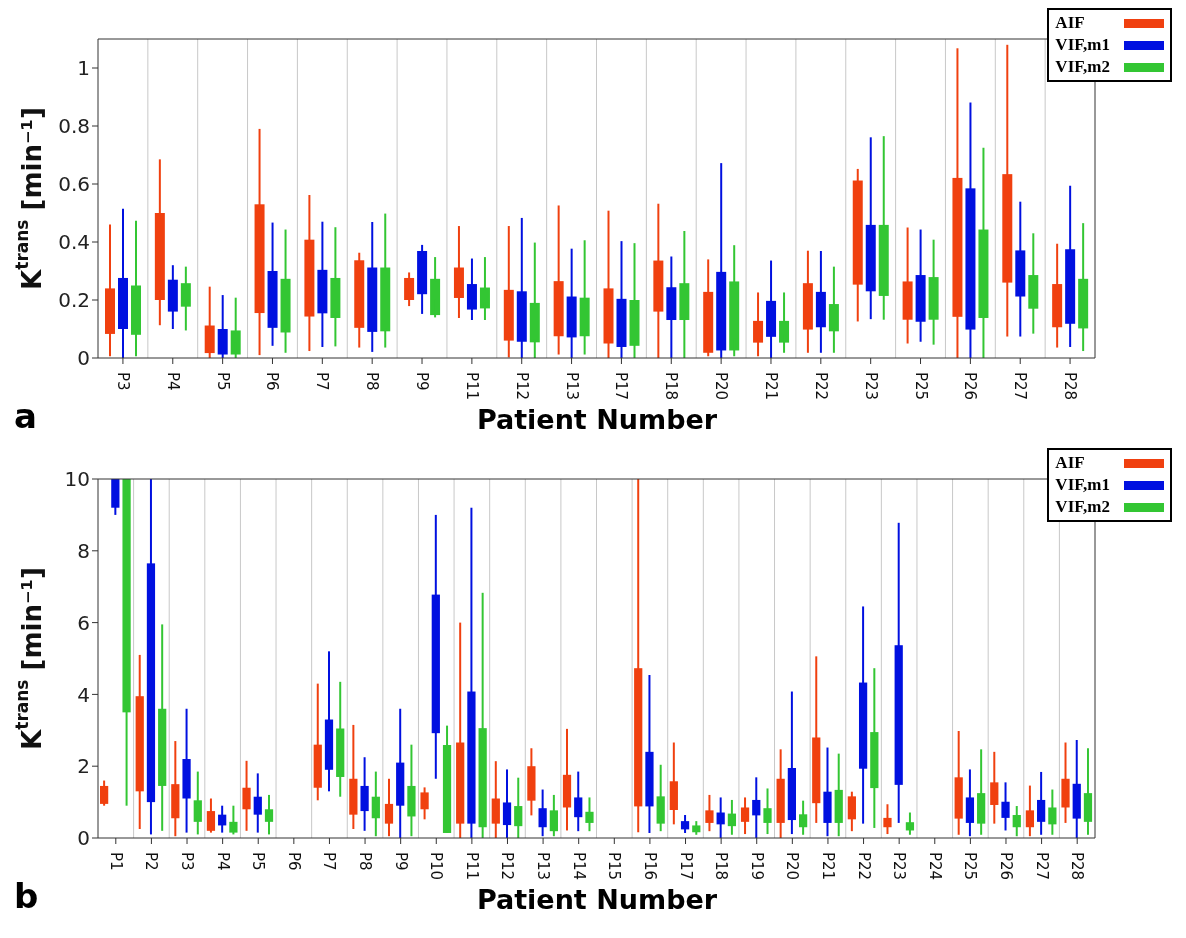 This screenshot has height=938, width=1186. What do you see at coordinates (74, 126) in the screenshot?
I see `y-tick-label: 0.8` at bounding box center [74, 126].